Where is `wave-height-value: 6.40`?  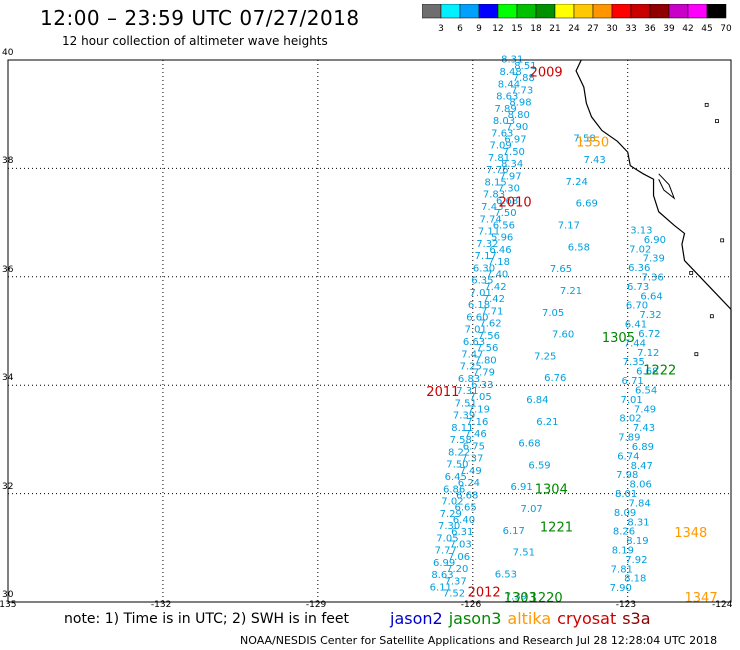 wave-height-value: 6.40 is located at coordinates (464, 520).